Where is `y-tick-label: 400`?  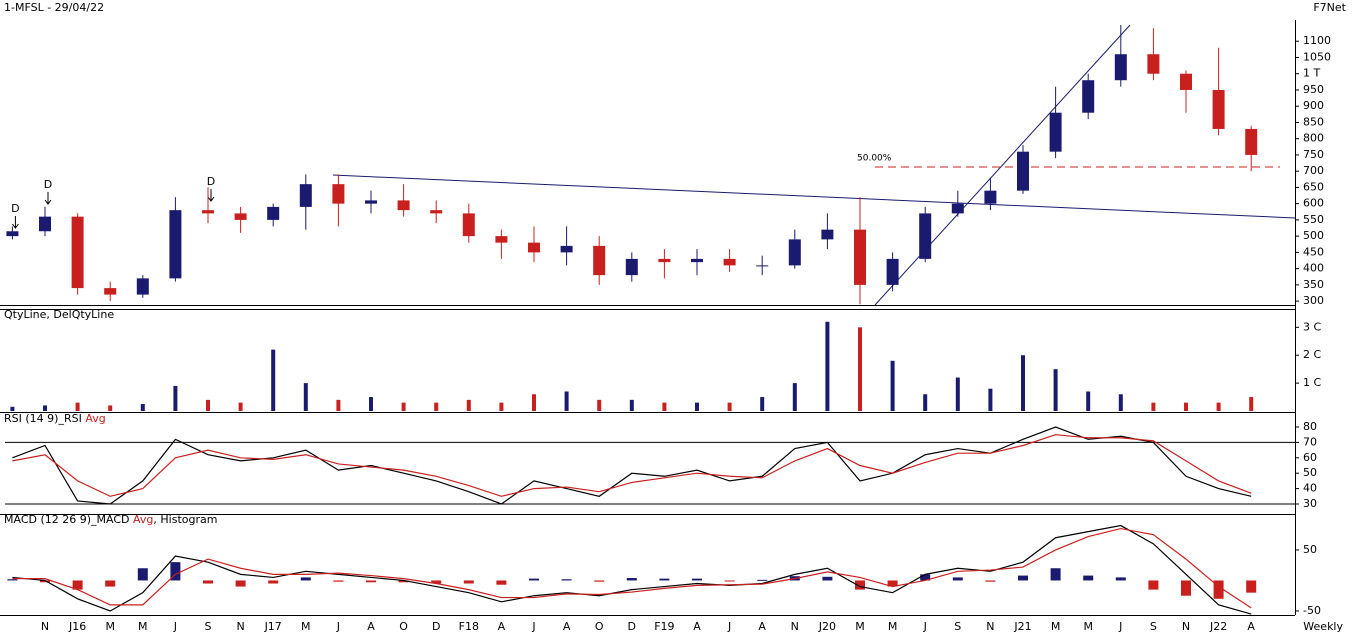
y-tick-label: 400 is located at coordinates (1313, 268).